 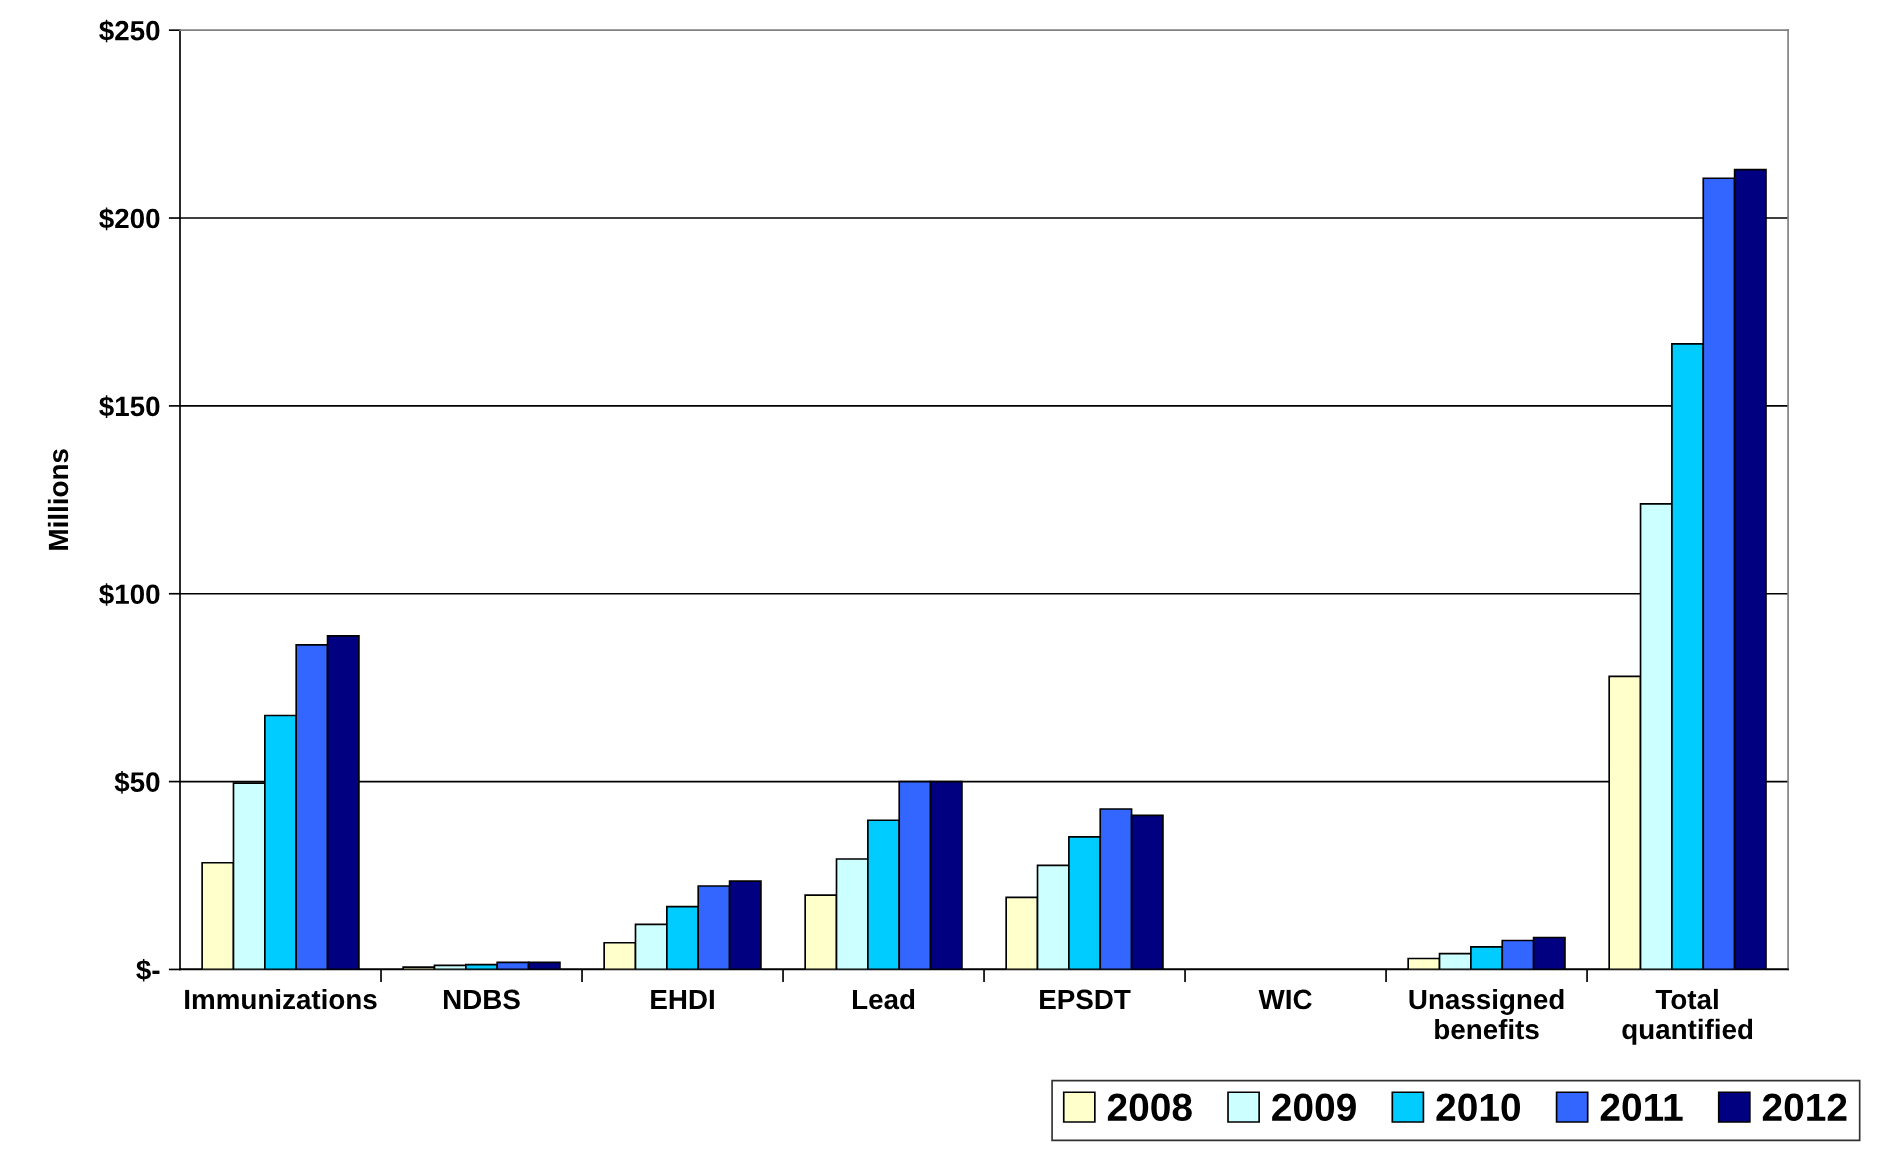 What do you see at coordinates (1285, 999) in the screenshot?
I see `x-tick-label: WIC` at bounding box center [1285, 999].